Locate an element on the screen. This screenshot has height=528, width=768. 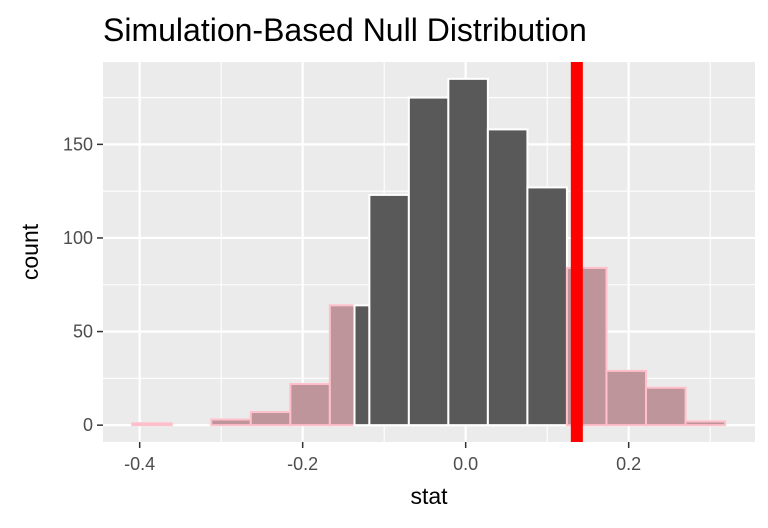
observed-stat-line is located at coordinates (576, 252).